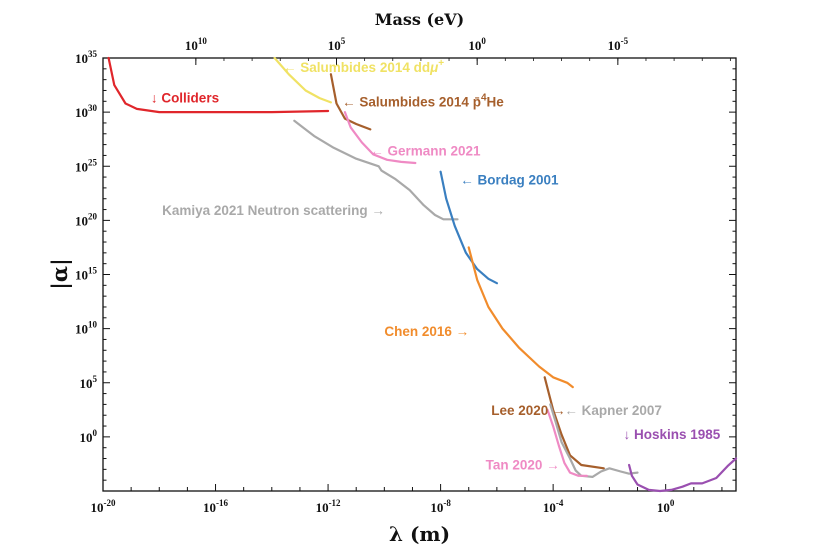 This screenshot has width=814, height=556. I want to click on x-tick-label: 10⁻¹⁶, so click(215, 506).